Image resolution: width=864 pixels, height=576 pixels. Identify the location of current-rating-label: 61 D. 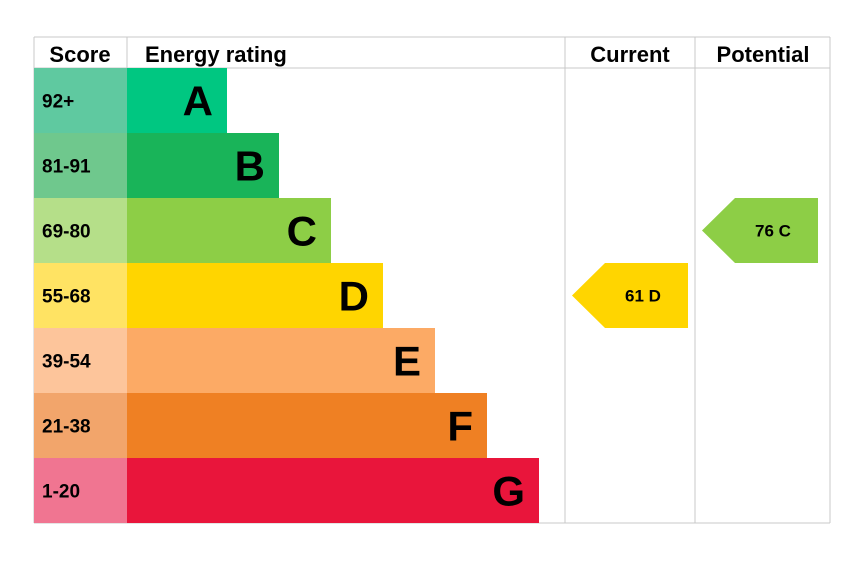
(643, 296).